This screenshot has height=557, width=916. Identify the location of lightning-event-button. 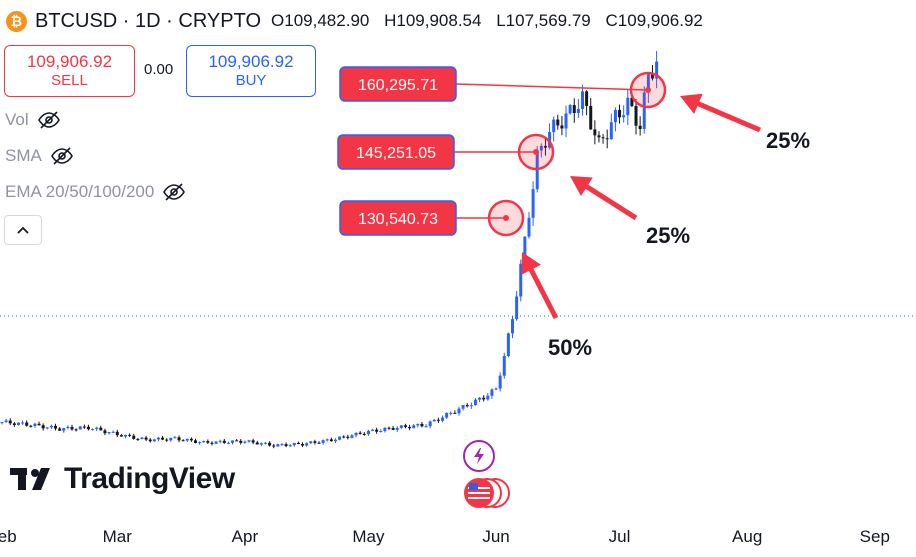
(479, 456).